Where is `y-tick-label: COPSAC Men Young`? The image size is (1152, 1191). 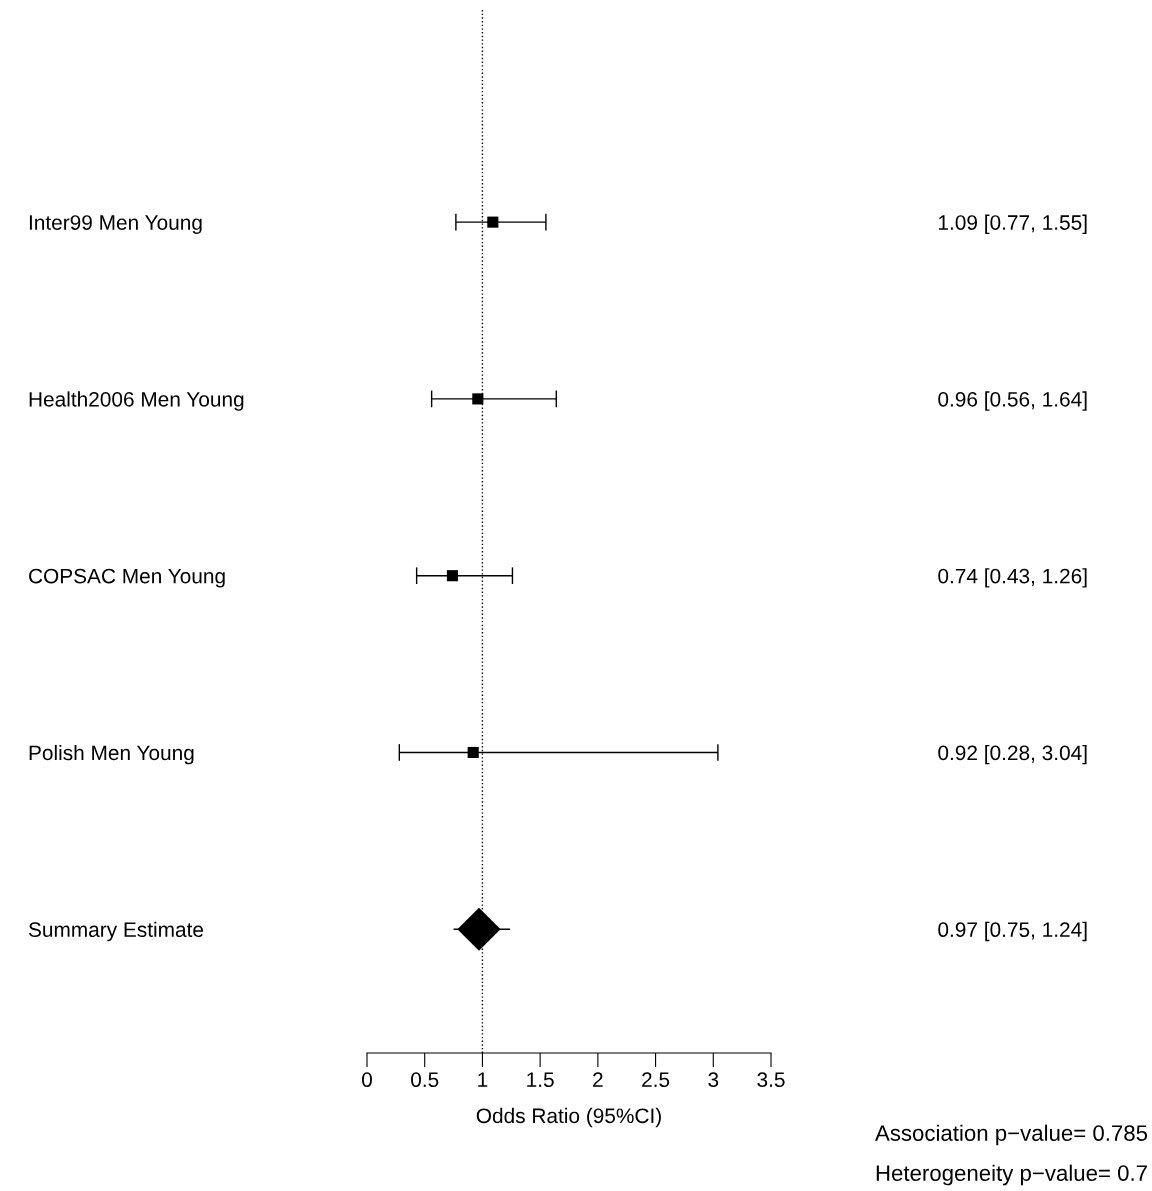 y-tick-label: COPSAC Men Young is located at coordinates (127, 578).